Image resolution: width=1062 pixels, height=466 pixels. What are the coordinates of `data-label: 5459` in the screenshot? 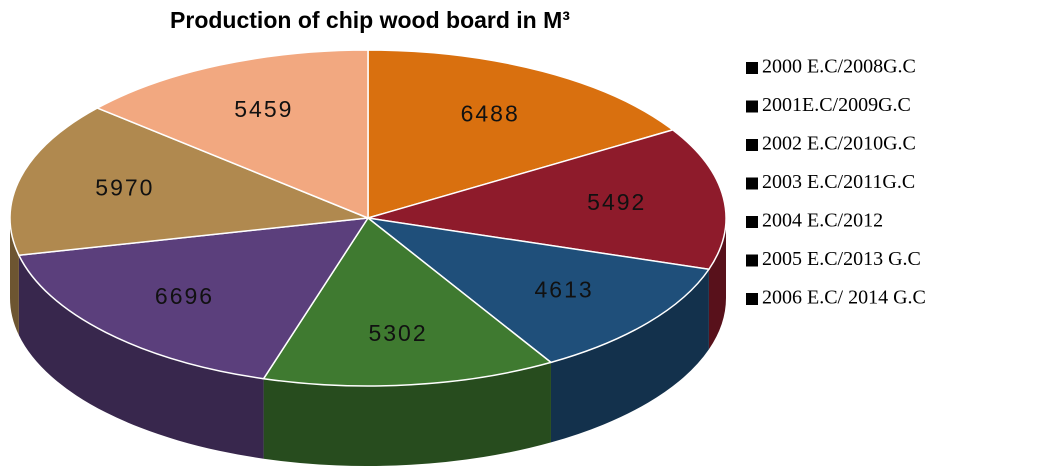 It's located at (263, 109).